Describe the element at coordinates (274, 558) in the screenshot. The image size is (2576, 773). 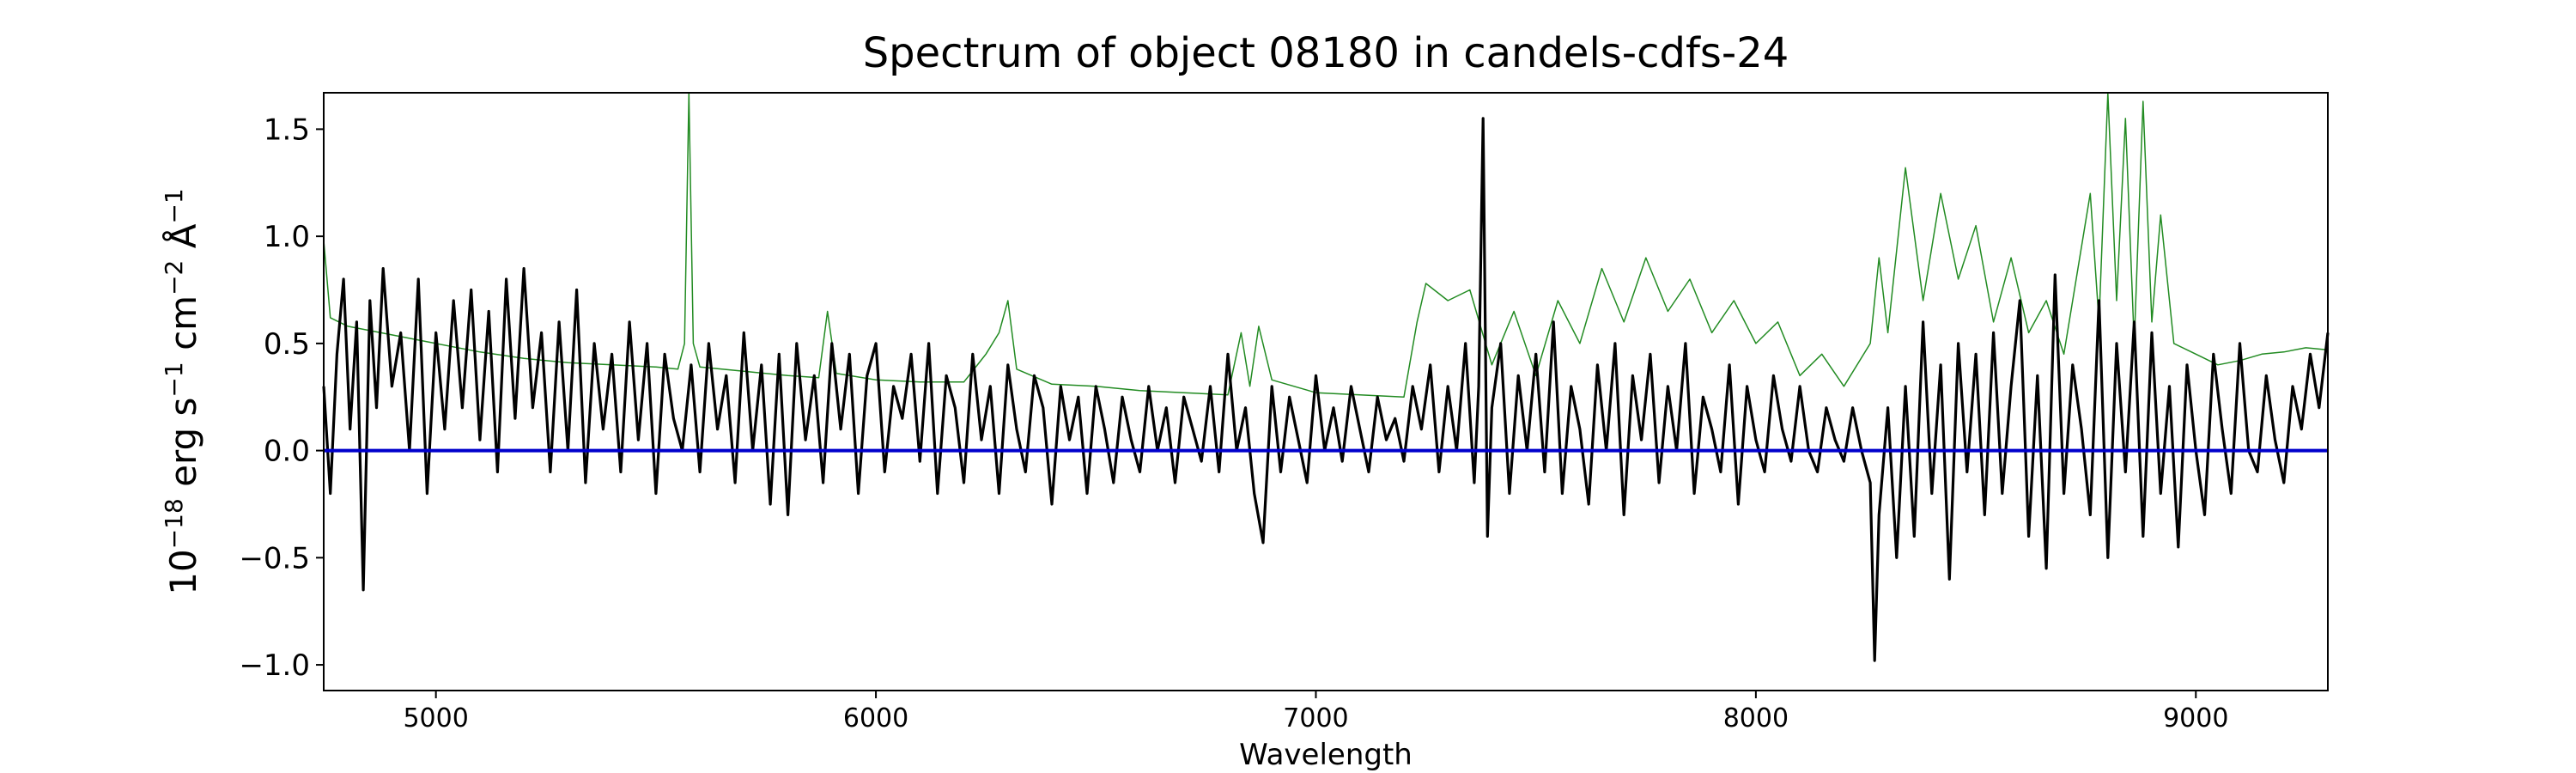
I see `y-tick-label: −0.5` at that location.